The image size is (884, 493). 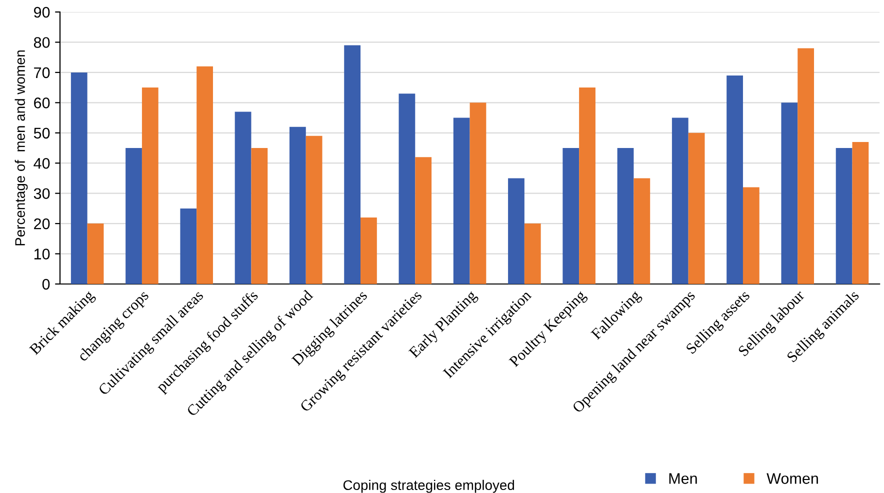 I want to click on y-tick-label: 0, so click(x=46, y=284).